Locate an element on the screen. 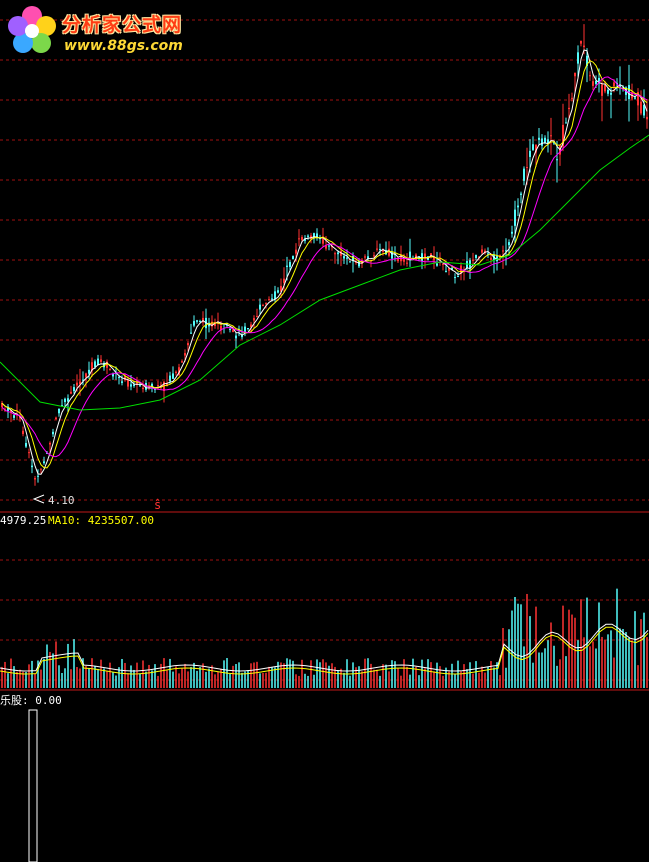 This screenshot has height=862, width=649. indicator-label: 乐股: 0.00 is located at coordinates (31, 700).